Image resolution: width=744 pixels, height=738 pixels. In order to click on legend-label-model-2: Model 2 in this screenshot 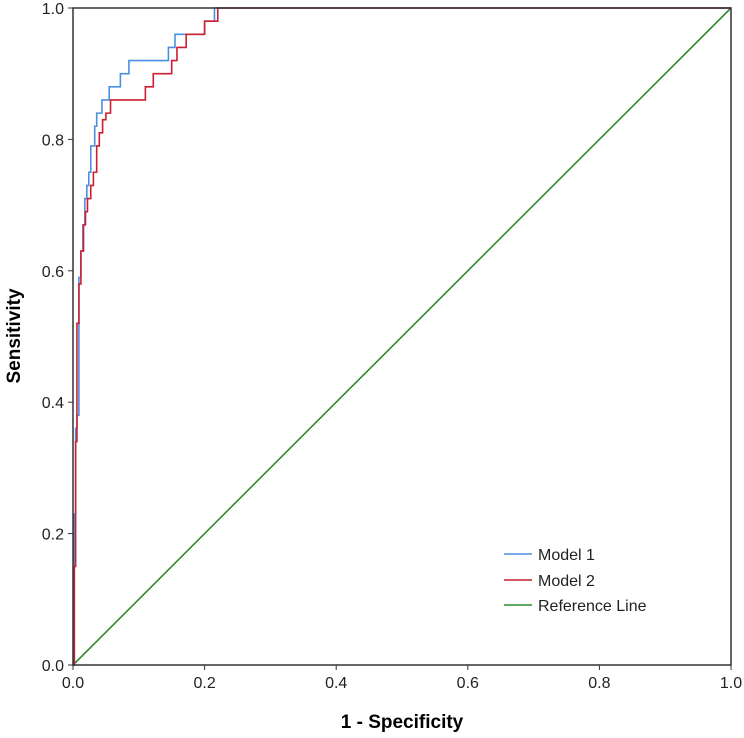, I will do `click(566, 581)`.